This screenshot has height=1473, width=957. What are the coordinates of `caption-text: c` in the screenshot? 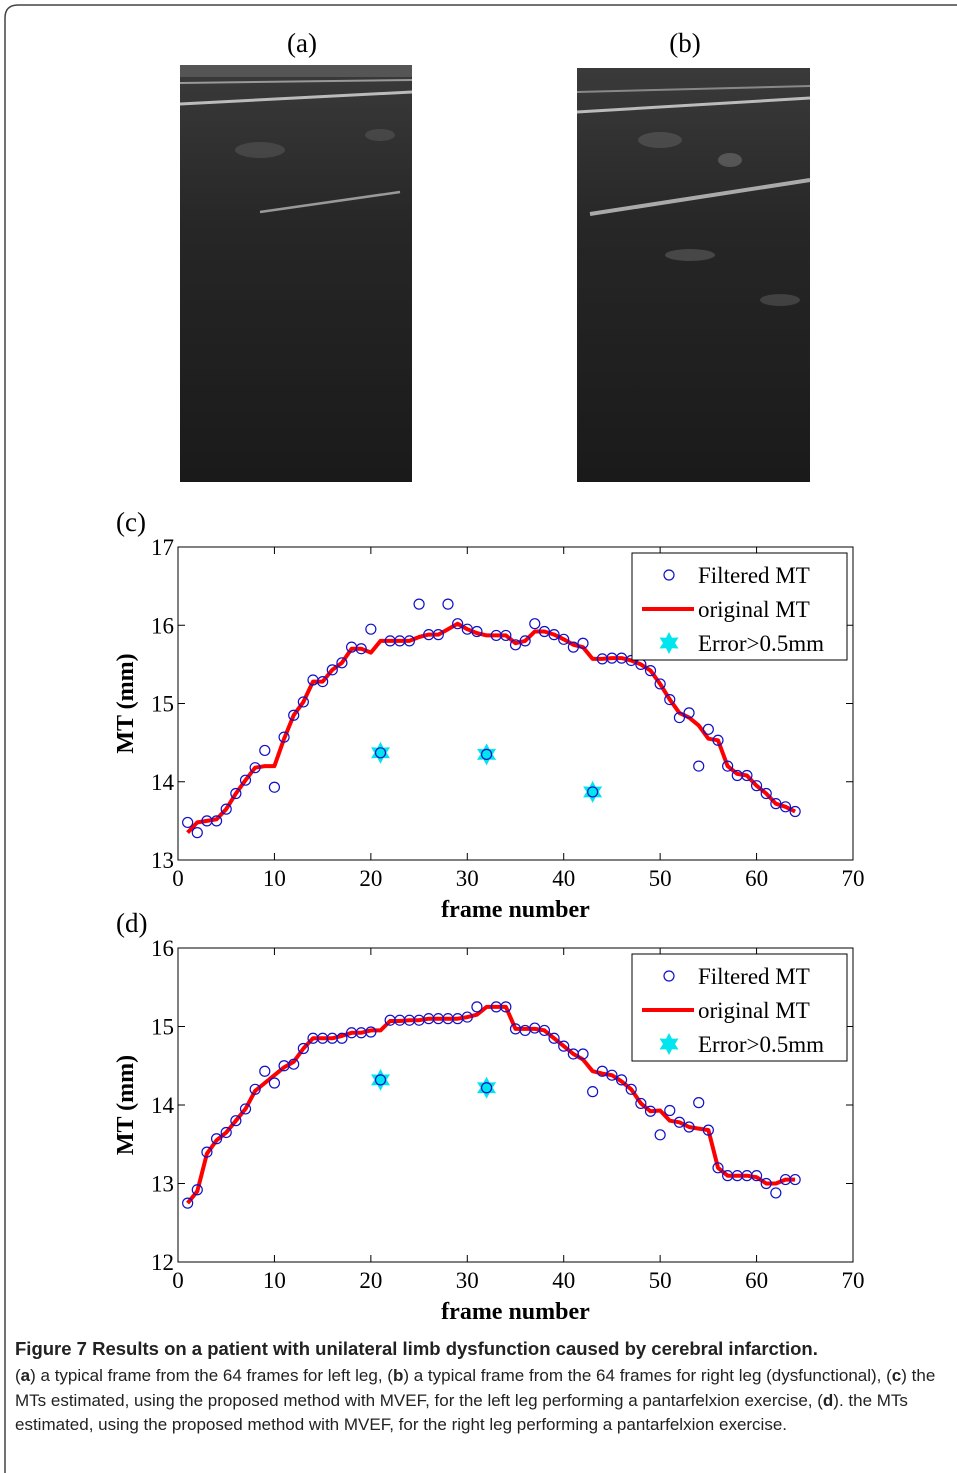 It's located at (896, 1375).